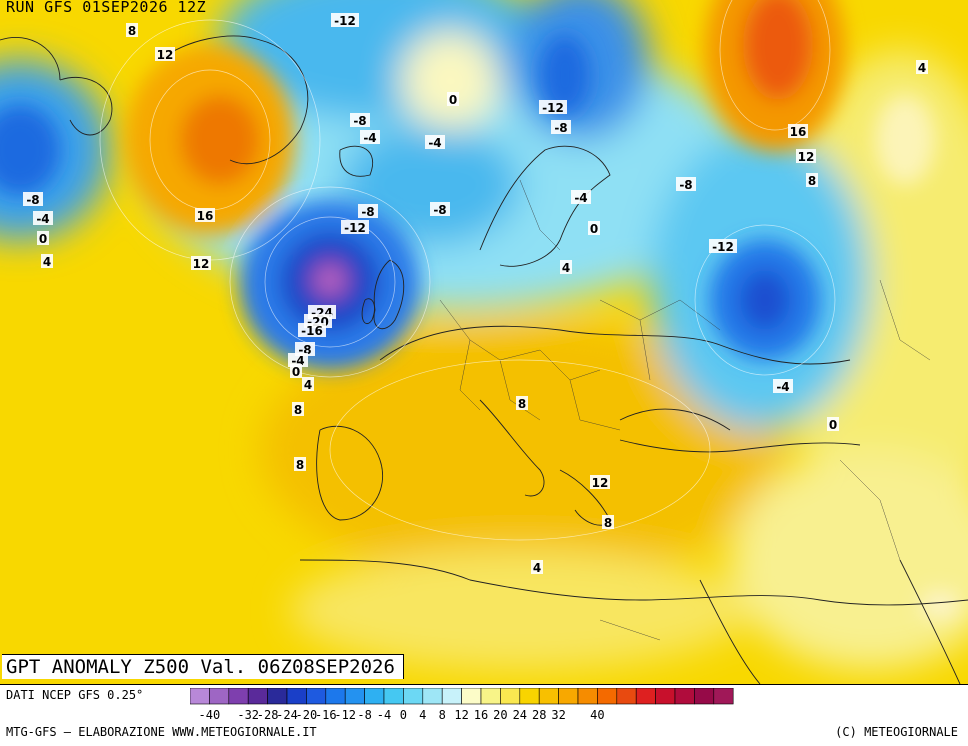 The image size is (968, 746). I want to click on contour-value-label: -16, so click(312, 331).